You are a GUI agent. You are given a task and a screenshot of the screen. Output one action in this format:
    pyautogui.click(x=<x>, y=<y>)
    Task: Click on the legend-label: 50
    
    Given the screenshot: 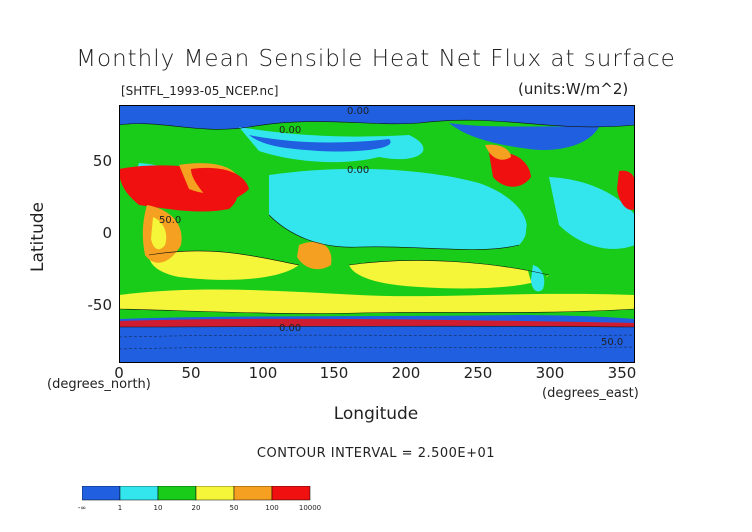 What is the action you would take?
    pyautogui.click(x=234, y=508)
    